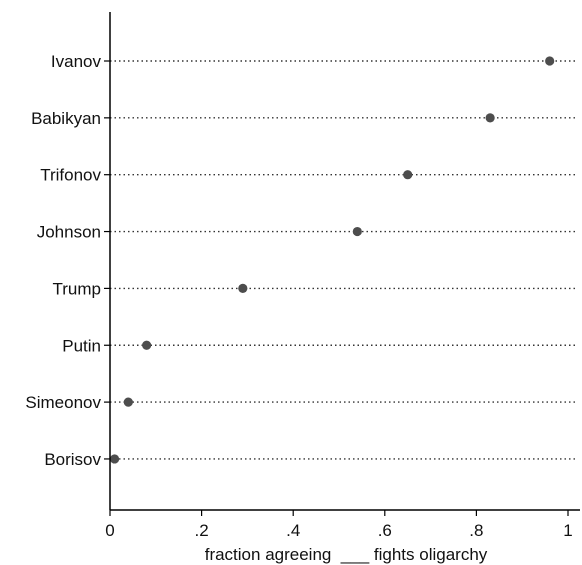 This screenshot has height=565, width=582. Describe the element at coordinates (346, 554) in the screenshot. I see `x-axis-title: fraction agreeing ___ fights oligarchy` at that location.